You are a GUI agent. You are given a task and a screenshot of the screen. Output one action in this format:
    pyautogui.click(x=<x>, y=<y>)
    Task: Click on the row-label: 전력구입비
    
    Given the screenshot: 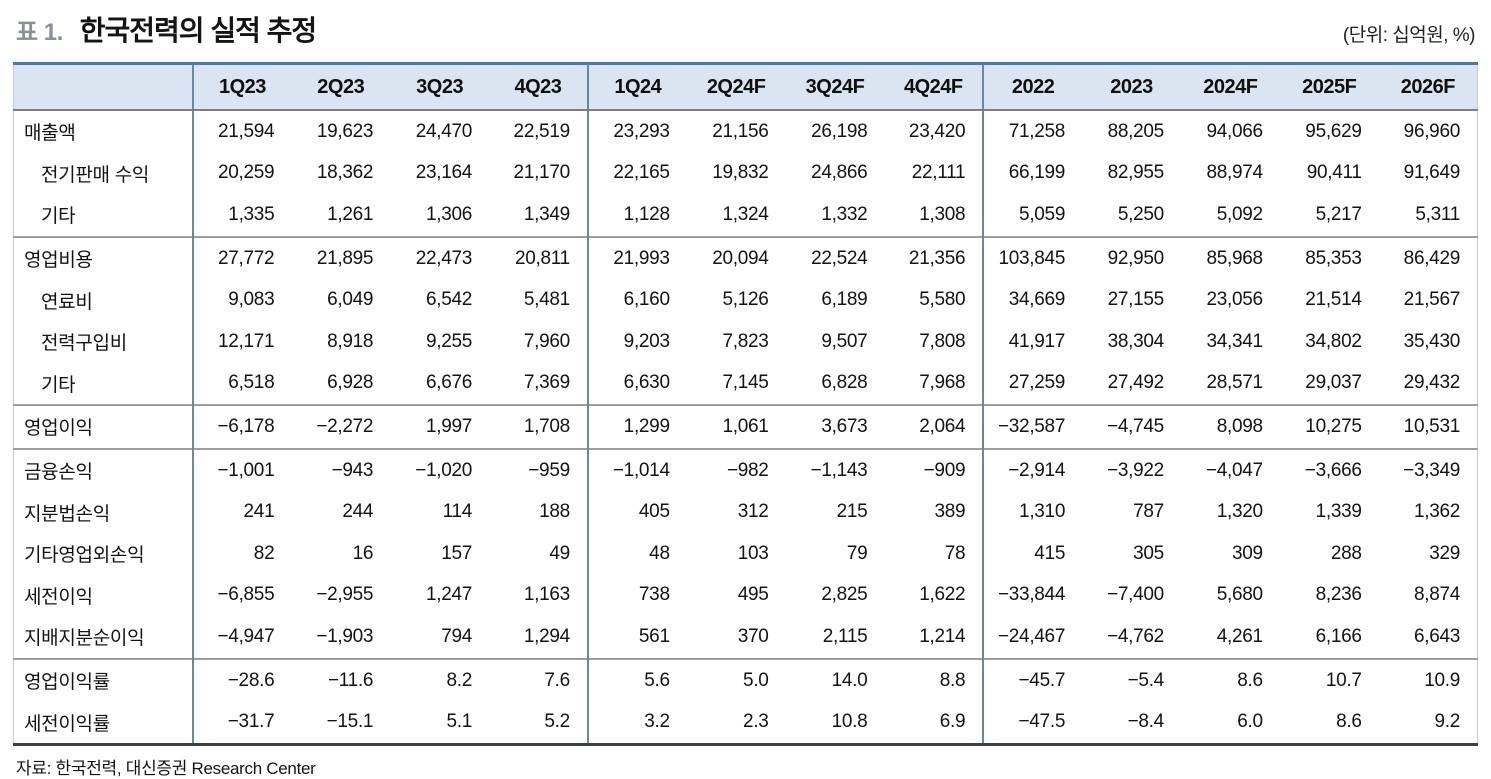 What is the action you would take?
    pyautogui.click(x=103, y=341)
    